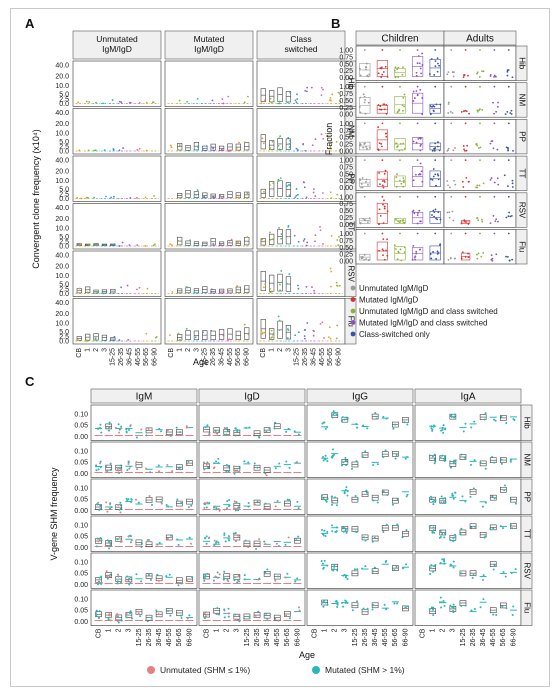 The image size is (558, 693). Describe the element at coordinates (252, 422) in the screenshot. I see `panel-c-facet` at that location.